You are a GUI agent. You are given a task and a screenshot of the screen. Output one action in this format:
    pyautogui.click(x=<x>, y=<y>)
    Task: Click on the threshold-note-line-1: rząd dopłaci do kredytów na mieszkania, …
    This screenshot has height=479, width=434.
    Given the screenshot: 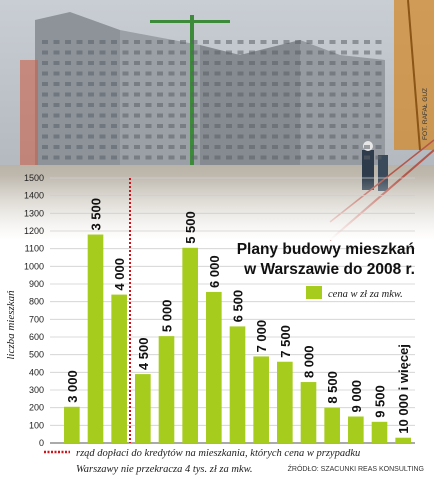 What is the action you would take?
    pyautogui.click(x=218, y=453)
    